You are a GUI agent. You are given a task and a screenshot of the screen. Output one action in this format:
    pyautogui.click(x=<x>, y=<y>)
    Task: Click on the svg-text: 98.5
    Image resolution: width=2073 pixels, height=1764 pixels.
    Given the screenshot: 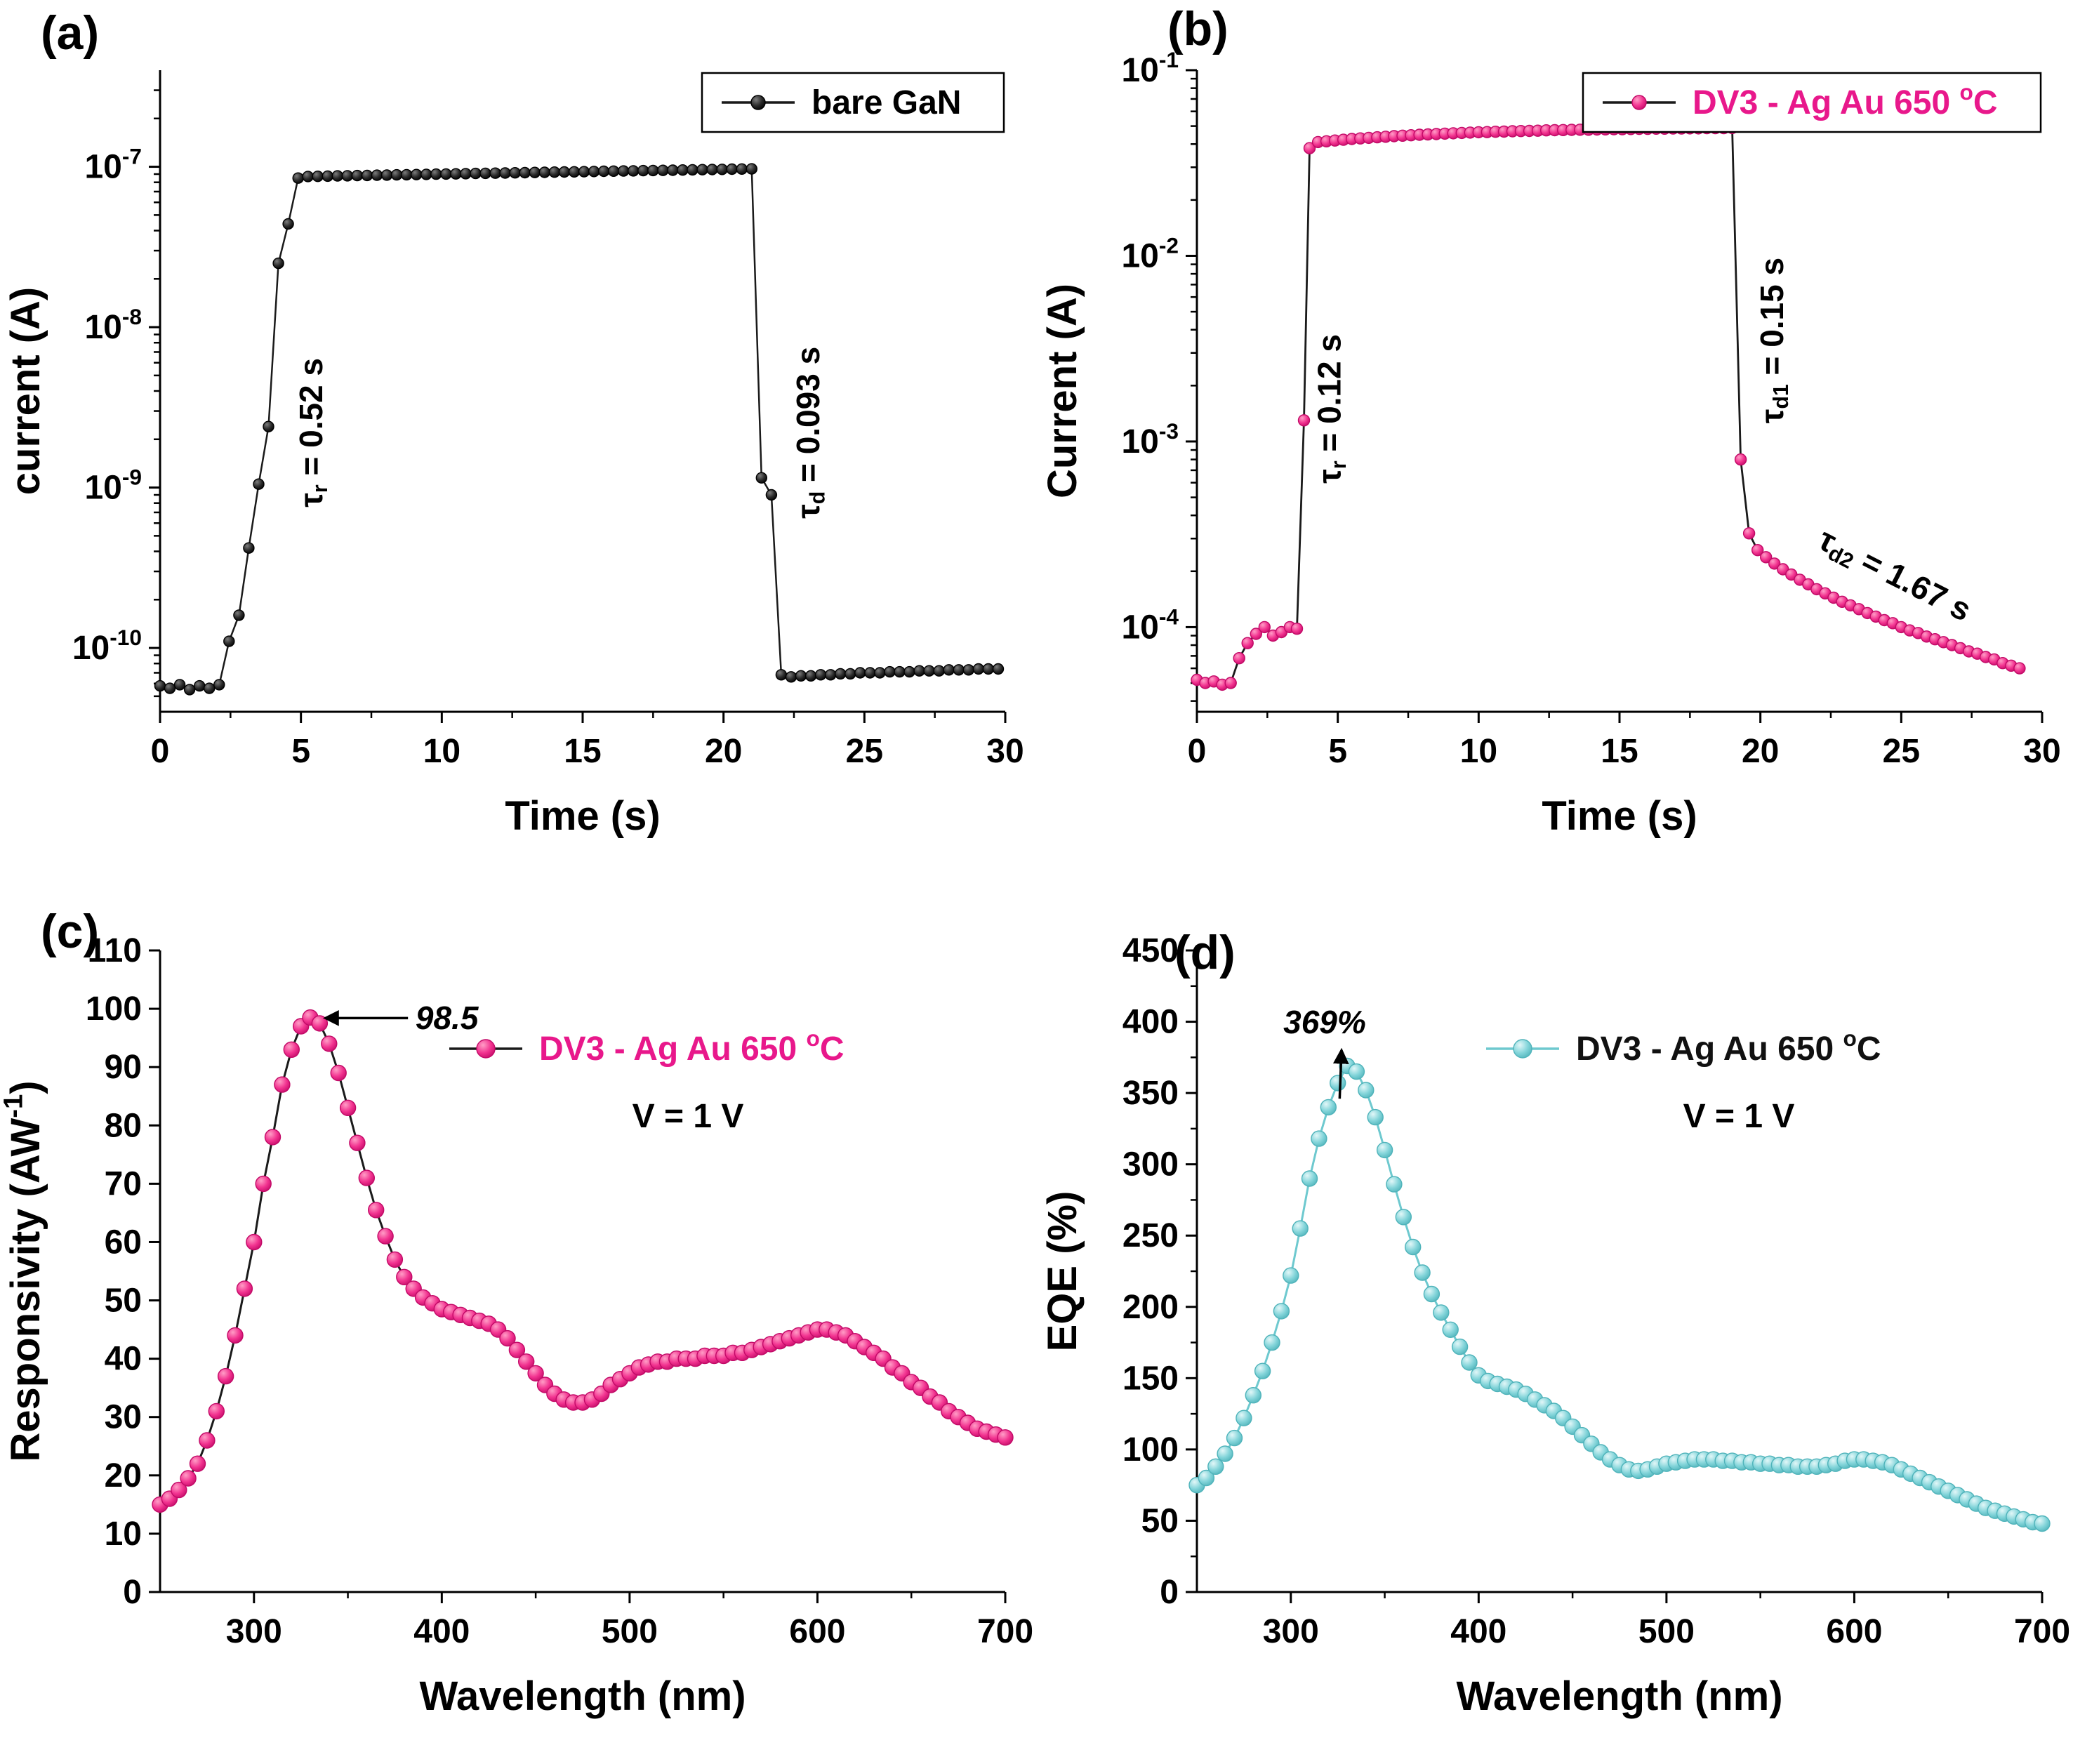 What is the action you would take?
    pyautogui.click(x=447, y=1018)
    